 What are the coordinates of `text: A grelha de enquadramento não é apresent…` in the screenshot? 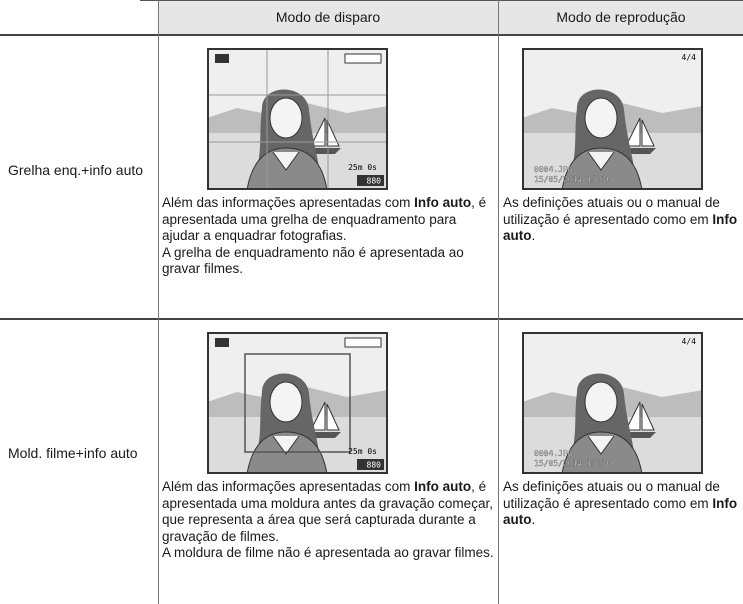 It's located at (313, 260).